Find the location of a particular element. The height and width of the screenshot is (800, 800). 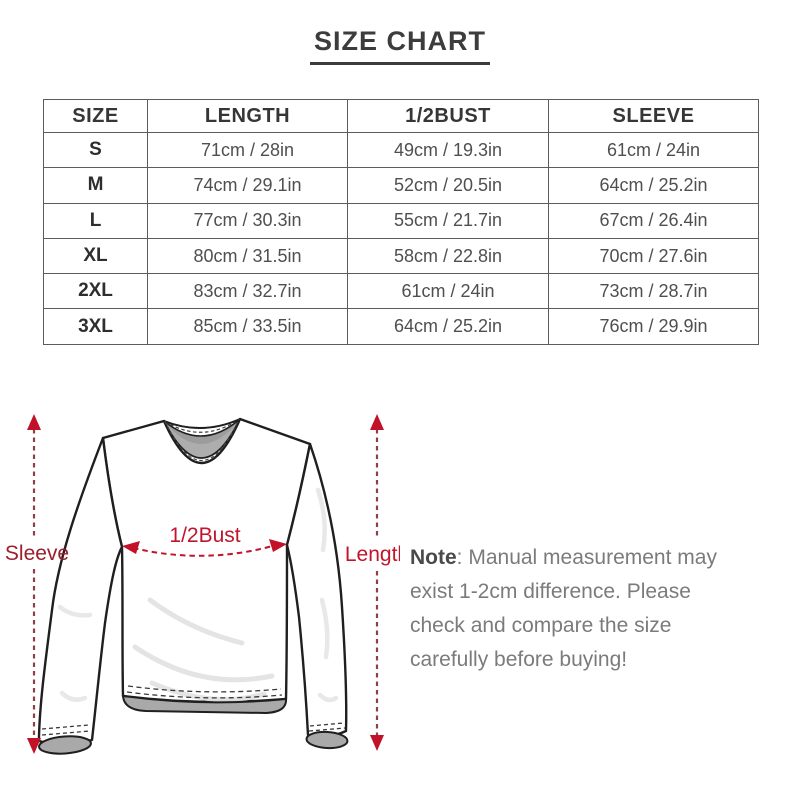

collar-top-outline is located at coordinates (202, 424).